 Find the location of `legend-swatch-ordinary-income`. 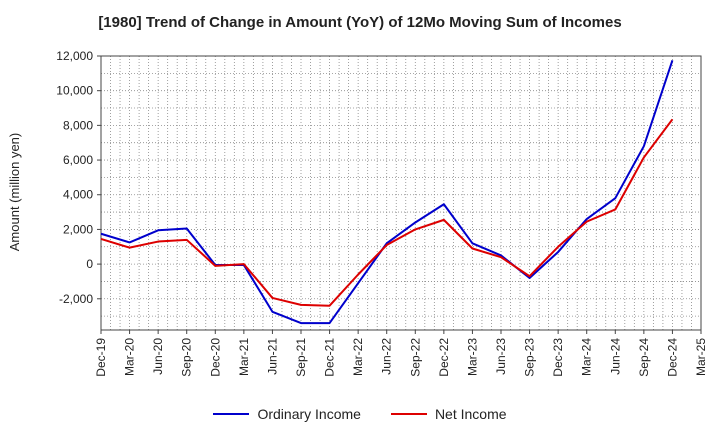

legend-swatch-ordinary-income is located at coordinates (231, 414).